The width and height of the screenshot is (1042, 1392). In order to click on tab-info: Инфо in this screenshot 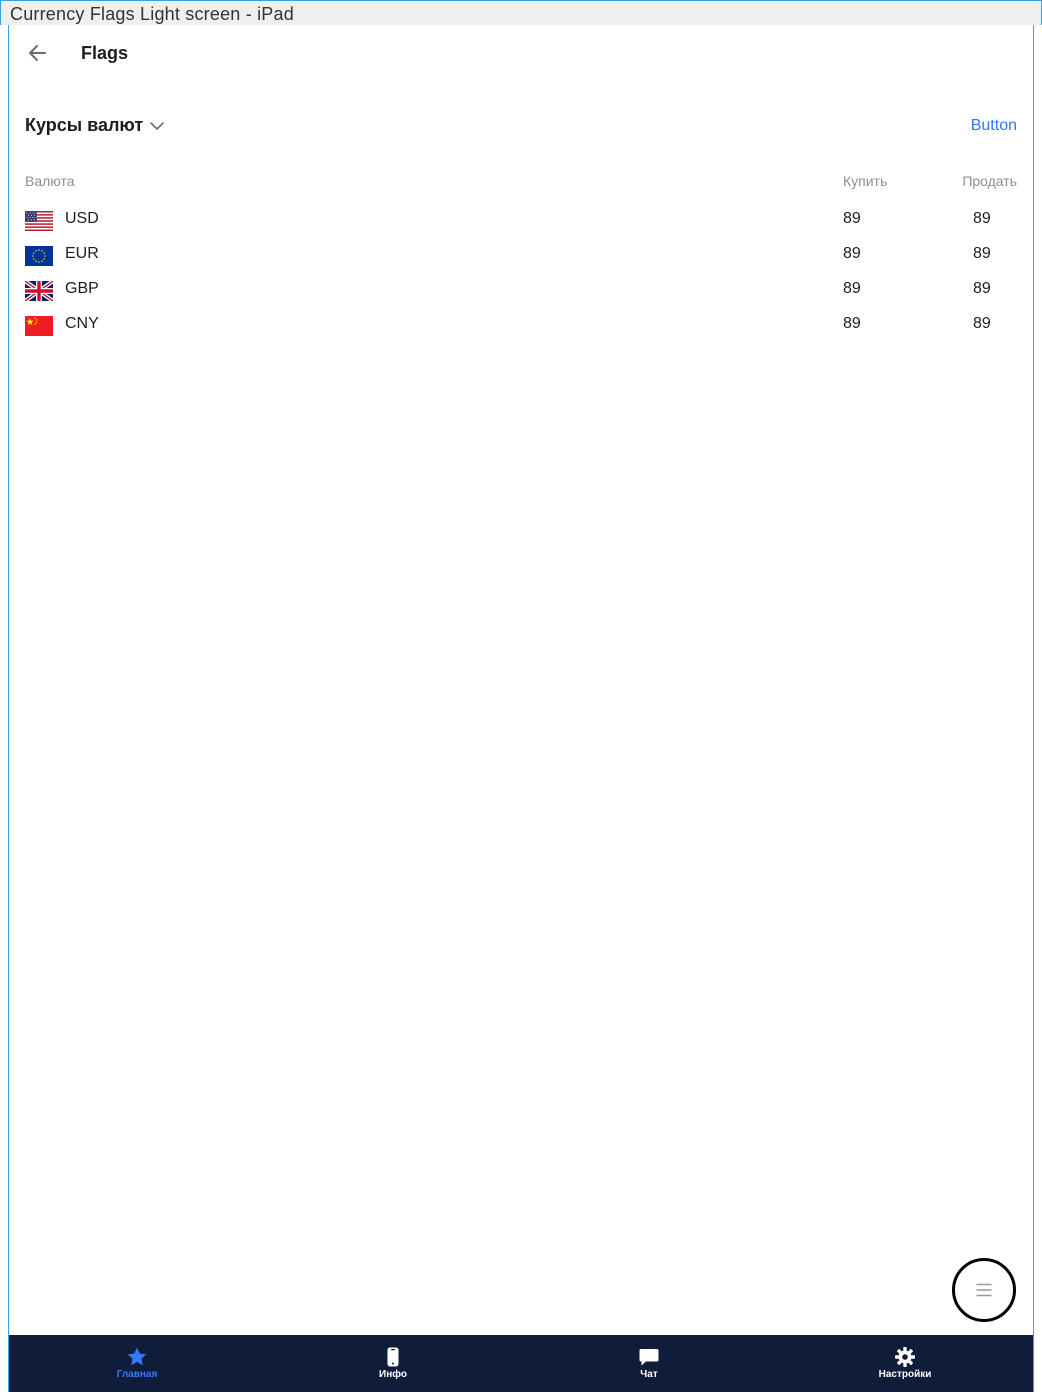, I will do `click(393, 1363)`.